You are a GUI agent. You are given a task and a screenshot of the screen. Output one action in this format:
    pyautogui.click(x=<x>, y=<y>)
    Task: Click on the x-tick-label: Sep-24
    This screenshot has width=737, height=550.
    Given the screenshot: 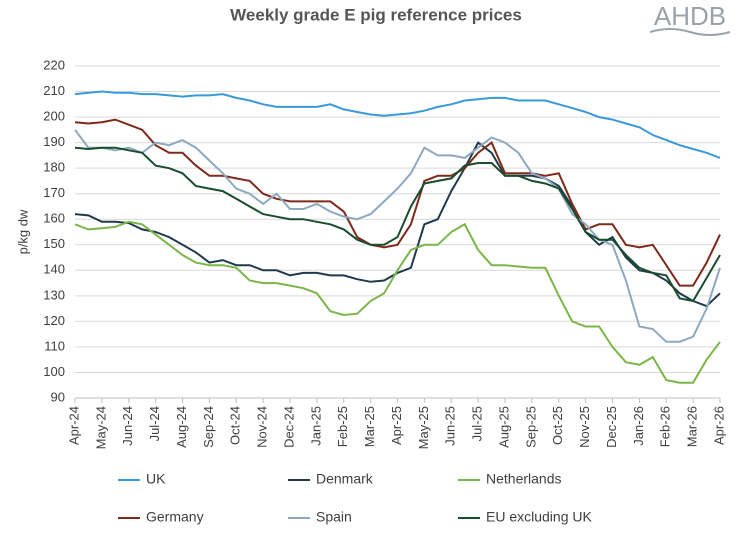 What is the action you would take?
    pyautogui.click(x=208, y=427)
    